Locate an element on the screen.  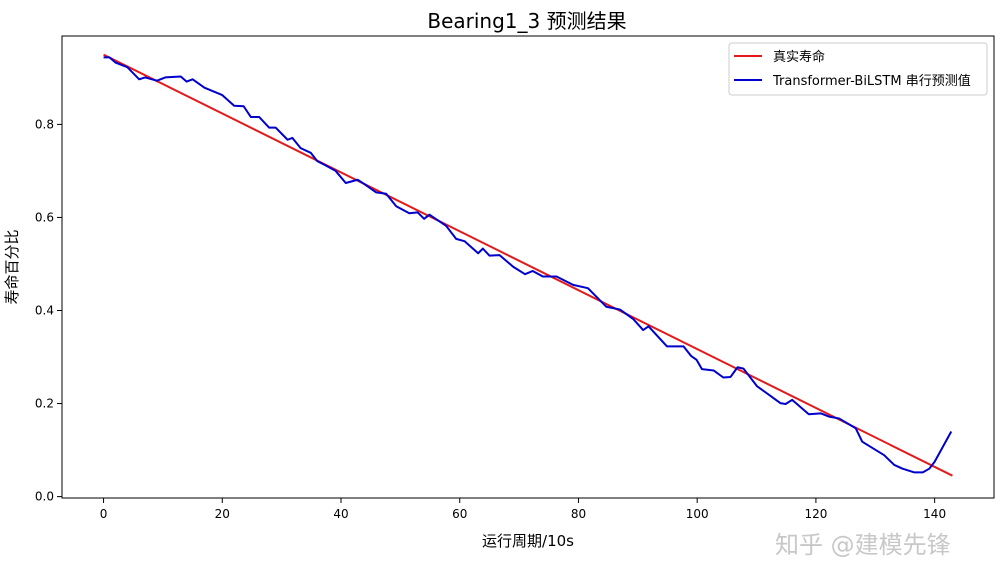
y-axis-label: 寿命百分比 is located at coordinates (12, 266).